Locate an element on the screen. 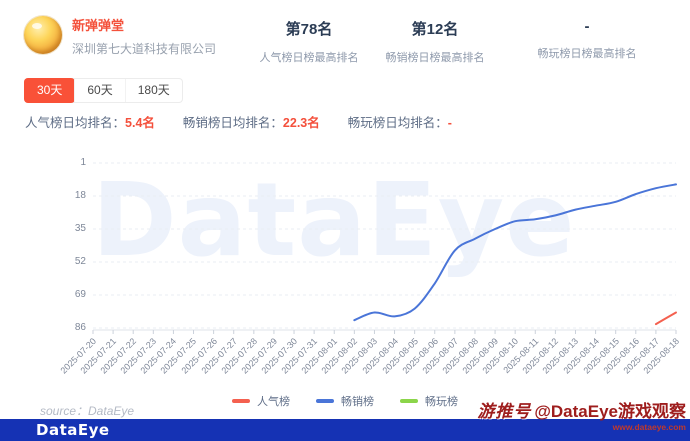 This screenshot has height=441, width=690. x-axis-label: 2025-07-22 is located at coordinates (118, 356).